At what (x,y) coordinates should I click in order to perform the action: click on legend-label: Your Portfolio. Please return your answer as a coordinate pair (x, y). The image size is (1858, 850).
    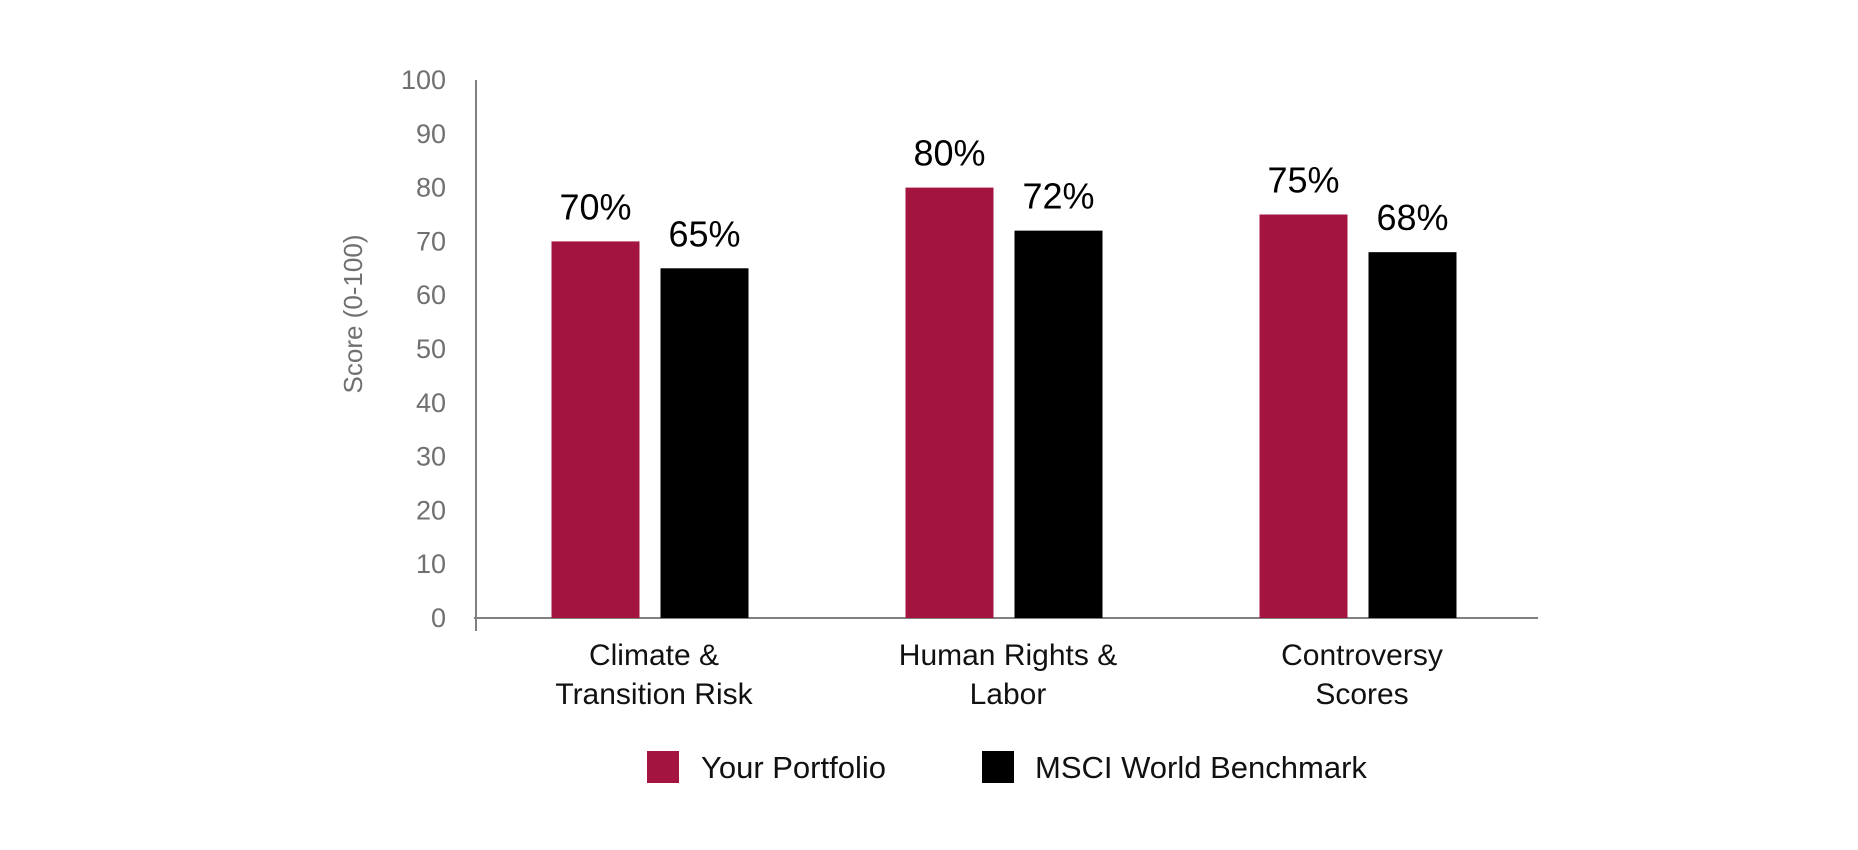
    Looking at the image, I should click on (793, 767).